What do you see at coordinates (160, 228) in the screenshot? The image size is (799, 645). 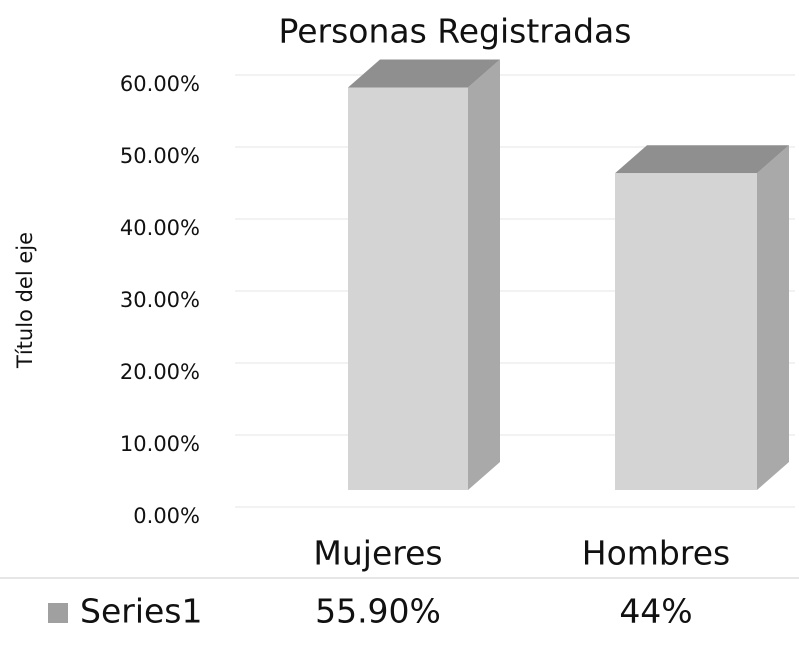 I see `y-tick-label: 40.00%` at bounding box center [160, 228].